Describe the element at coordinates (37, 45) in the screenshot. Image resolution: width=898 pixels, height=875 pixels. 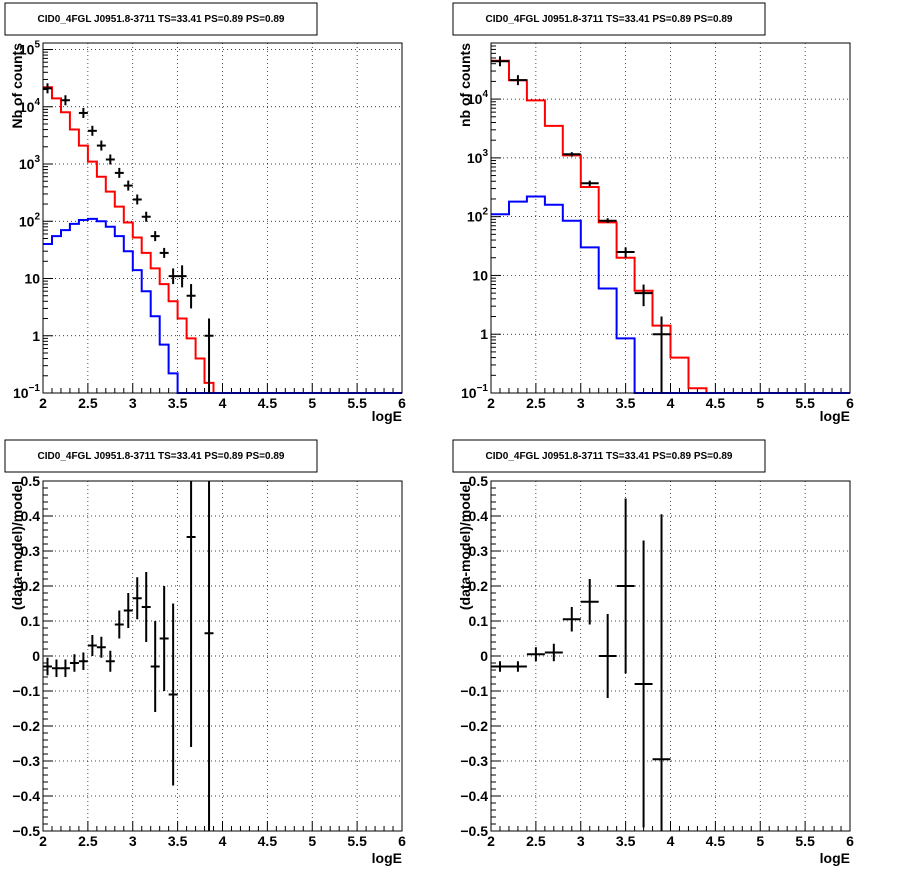
I see `y-tick-exponent: 5` at that location.